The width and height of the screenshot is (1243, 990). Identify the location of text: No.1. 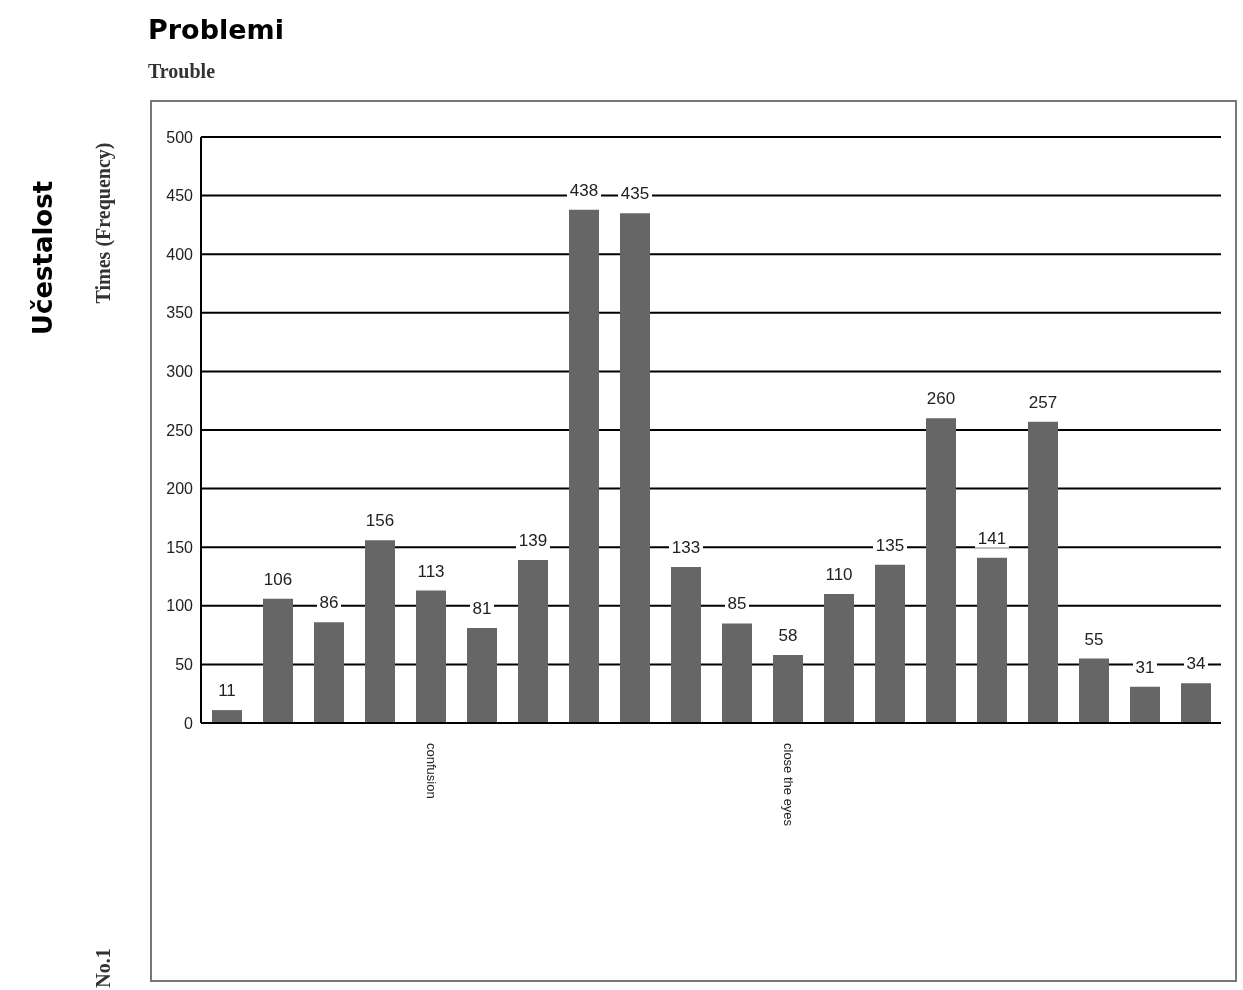
(103, 968).